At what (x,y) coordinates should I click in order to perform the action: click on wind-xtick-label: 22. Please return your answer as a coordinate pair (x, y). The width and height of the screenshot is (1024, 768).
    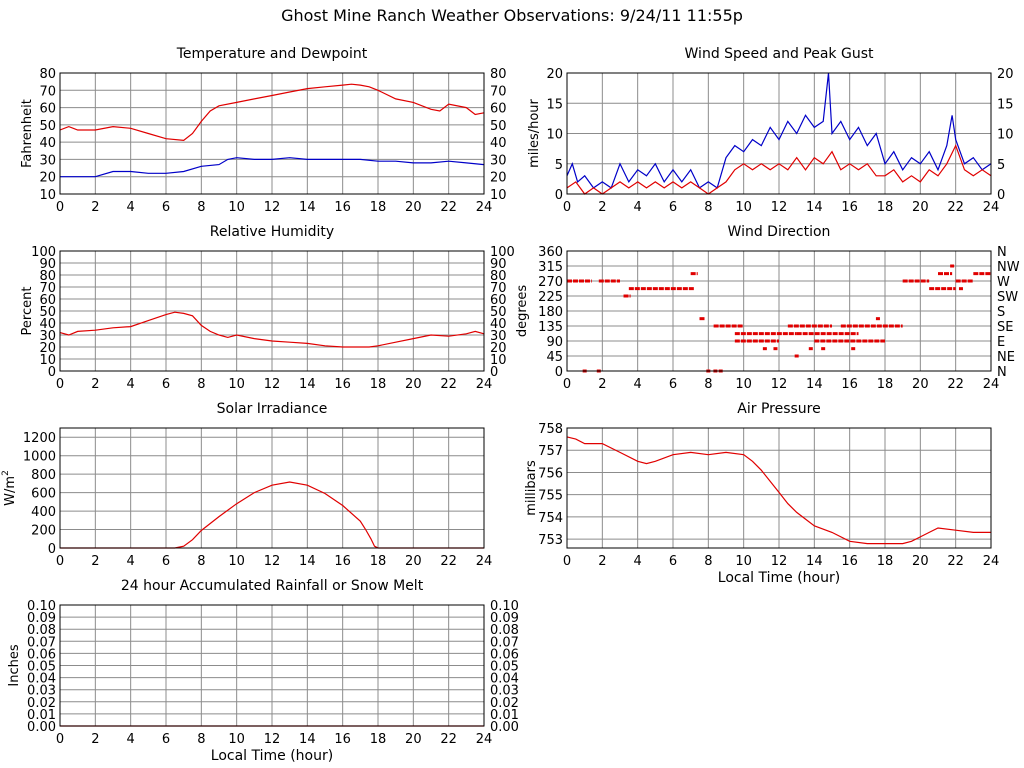
    Looking at the image, I should click on (955, 207).